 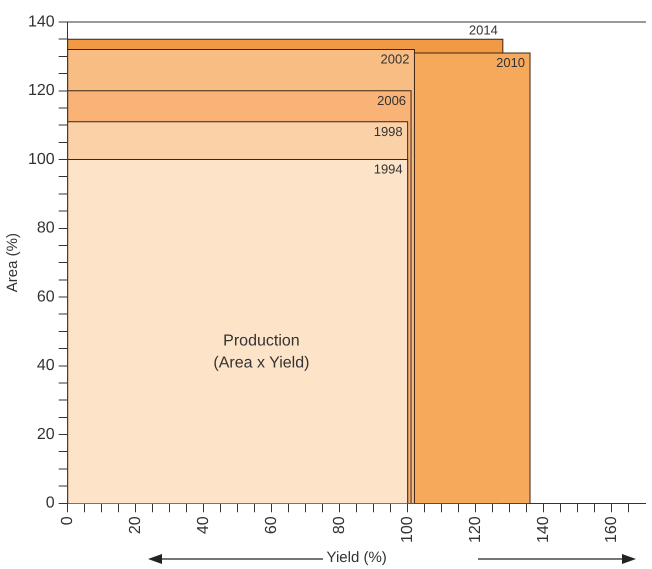 I want to click on x-tick-label: 80, so click(x=339, y=525).